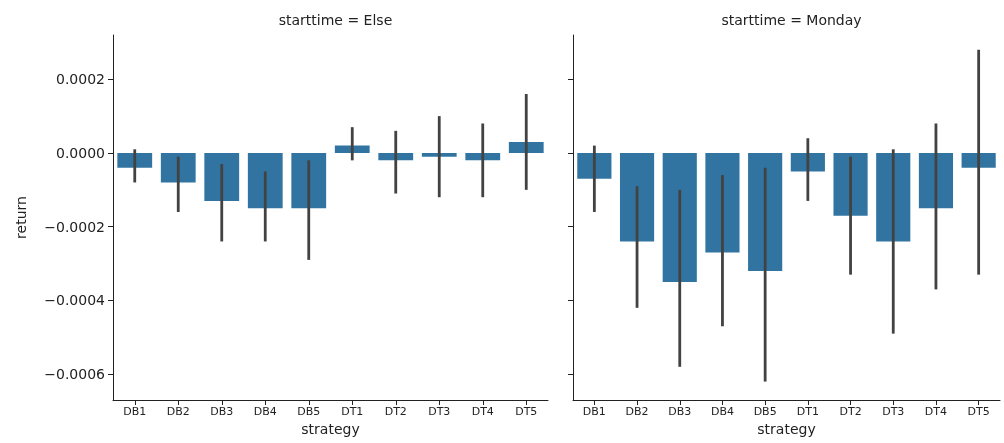  Describe the element at coordinates (74, 226) in the screenshot. I see `y-tick-label: −0.0002` at that location.